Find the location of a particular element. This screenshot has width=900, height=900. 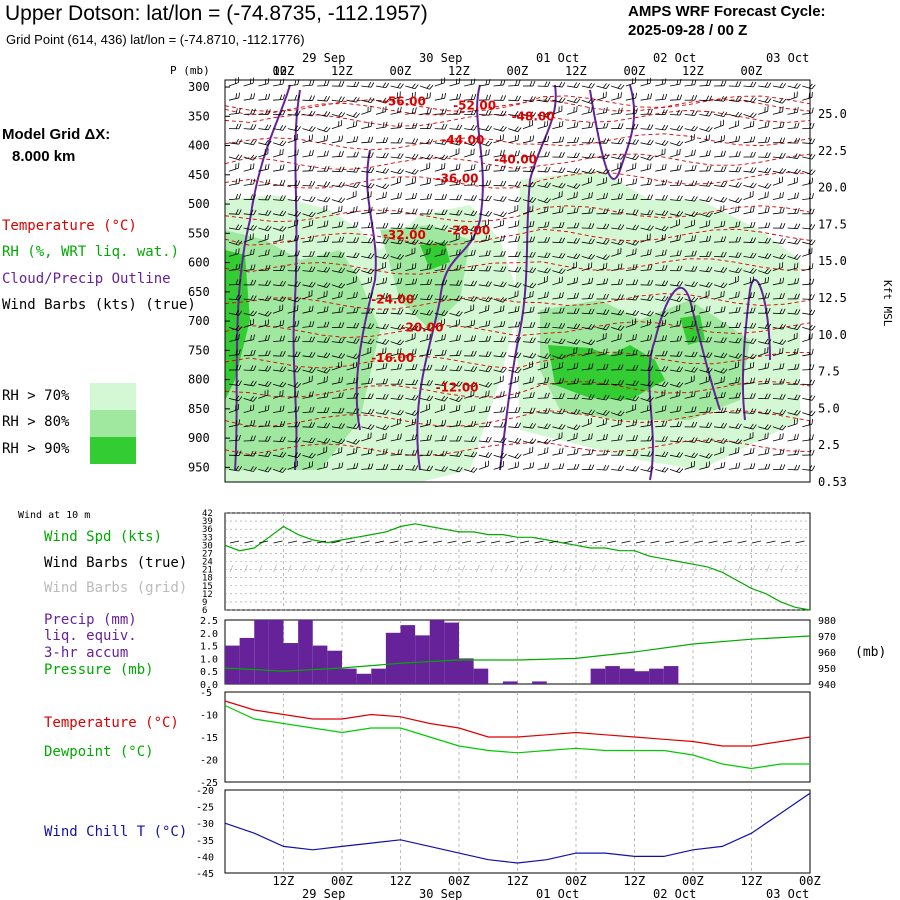

legend-pressure: Pressure (mb) is located at coordinates (99, 670).